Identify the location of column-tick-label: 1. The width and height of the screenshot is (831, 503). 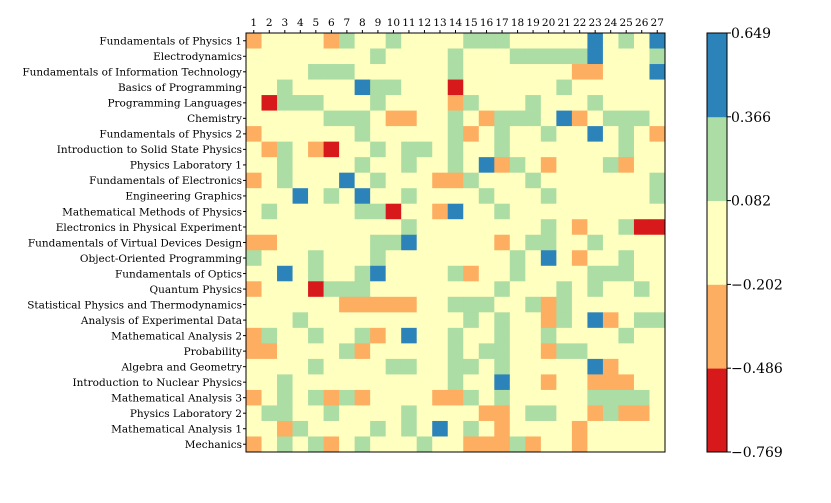
(253, 23).